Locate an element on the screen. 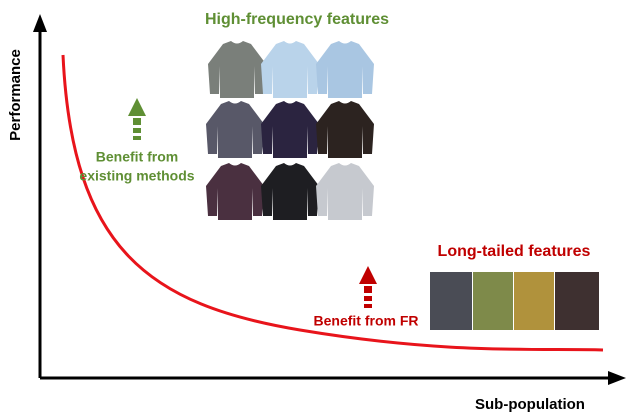 This screenshot has width=627, height=415. y-axis-arrow is located at coordinates (40, 23).